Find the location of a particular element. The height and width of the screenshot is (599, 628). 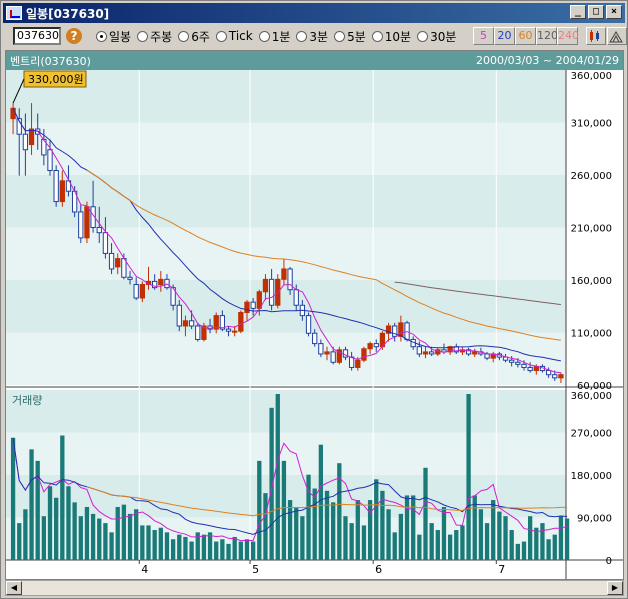

help-icon: ? is located at coordinates (74, 36).